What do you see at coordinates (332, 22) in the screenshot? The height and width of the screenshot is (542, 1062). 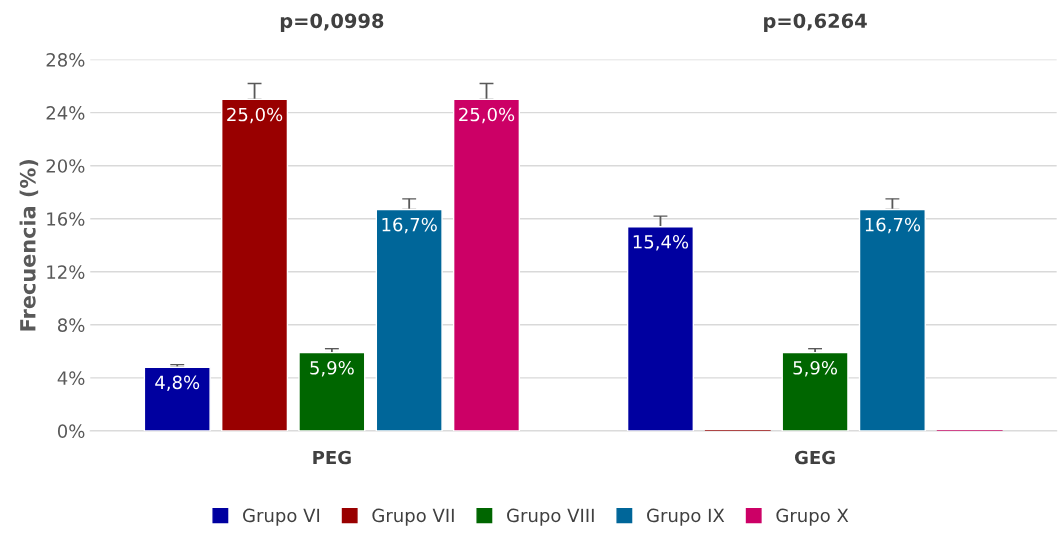 I see `text: p=0,0998` at bounding box center [332, 22].